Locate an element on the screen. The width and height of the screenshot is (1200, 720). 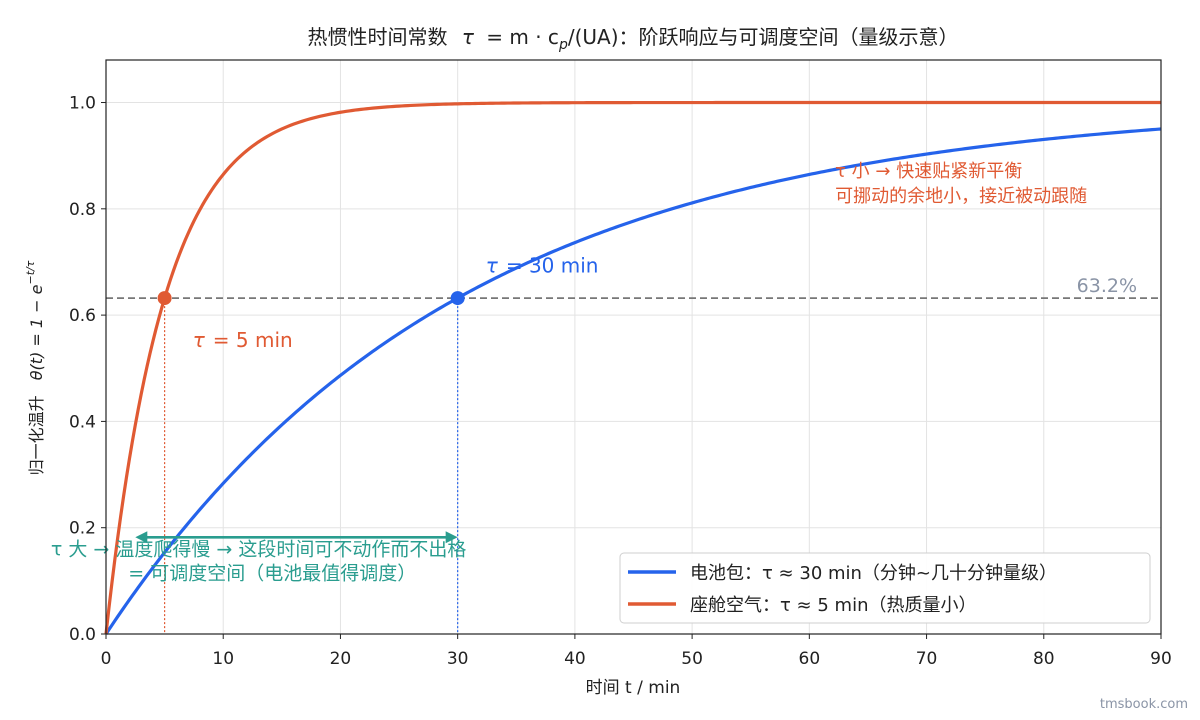
x-tick-label: 80 is located at coordinates (1044, 659).